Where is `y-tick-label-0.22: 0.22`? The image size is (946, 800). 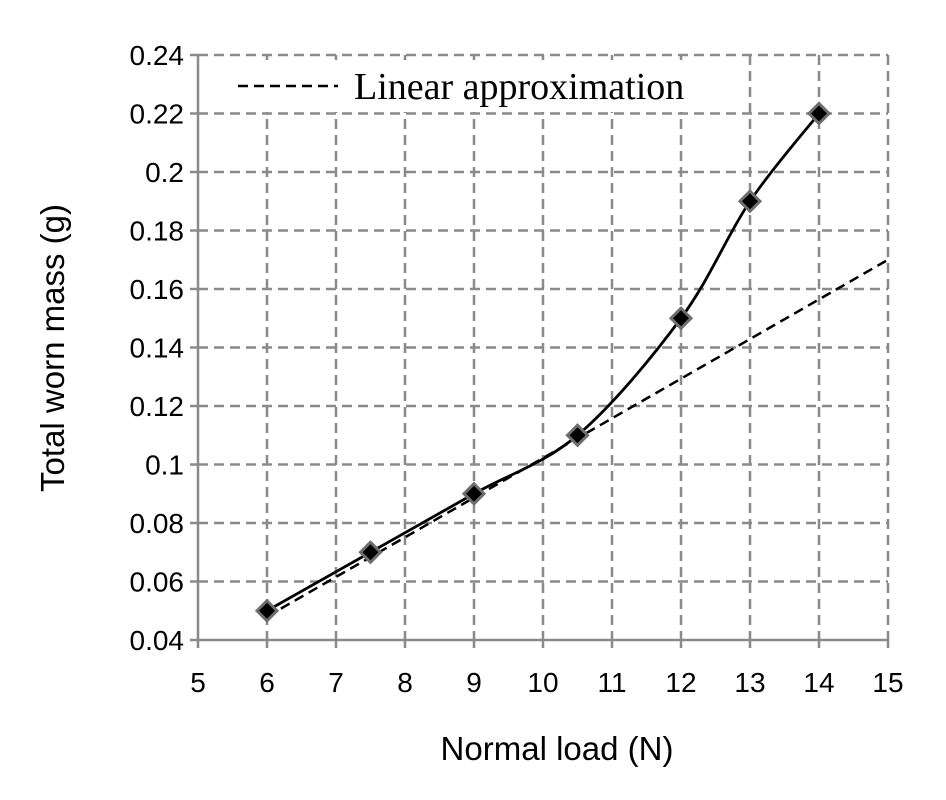
y-tick-label-0.22: 0.22 is located at coordinates (157, 114).